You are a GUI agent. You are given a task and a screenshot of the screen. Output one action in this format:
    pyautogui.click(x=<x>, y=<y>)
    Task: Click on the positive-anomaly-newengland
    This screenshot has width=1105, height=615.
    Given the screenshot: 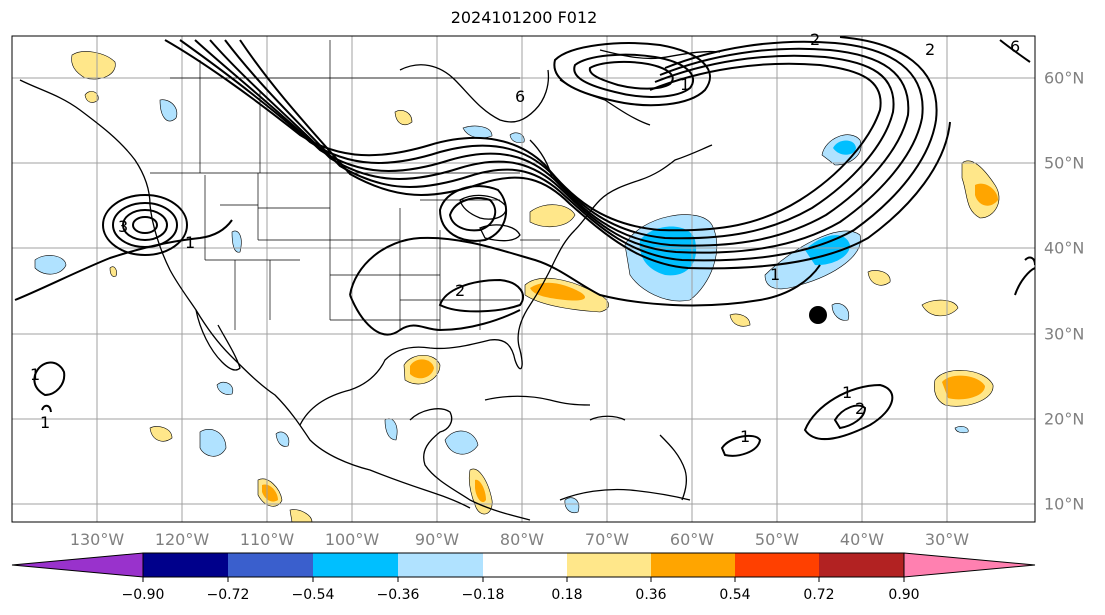 What is the action you would take?
    pyautogui.click(x=552, y=216)
    